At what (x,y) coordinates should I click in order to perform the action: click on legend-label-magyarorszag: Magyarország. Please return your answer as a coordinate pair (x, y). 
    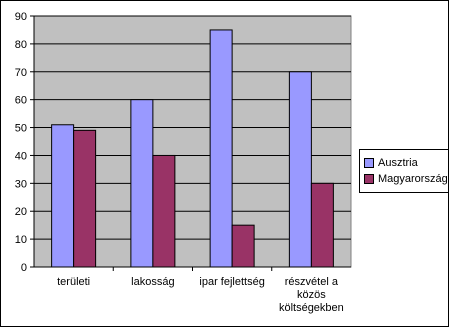
    Looking at the image, I should click on (413, 179).